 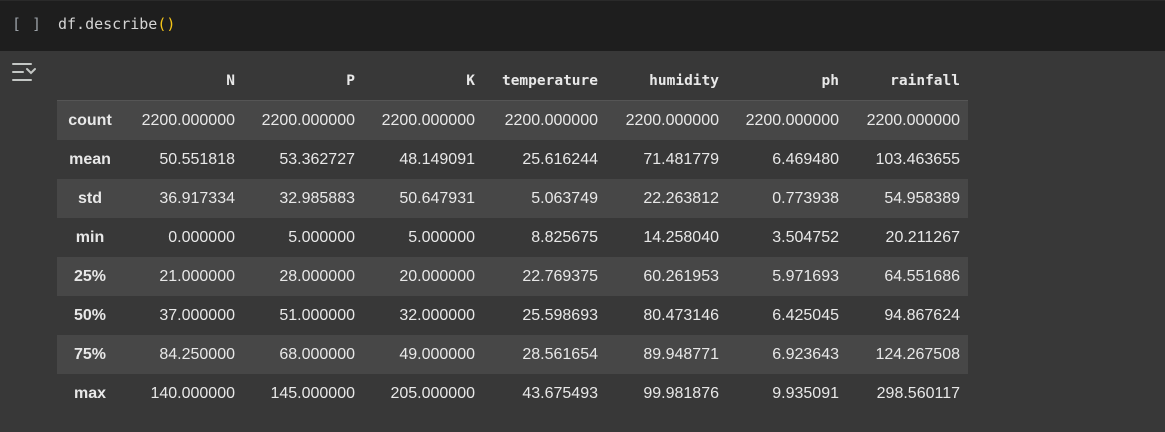 What do you see at coordinates (805, 198) in the screenshot?
I see `table-cell: 0.773938` at bounding box center [805, 198].